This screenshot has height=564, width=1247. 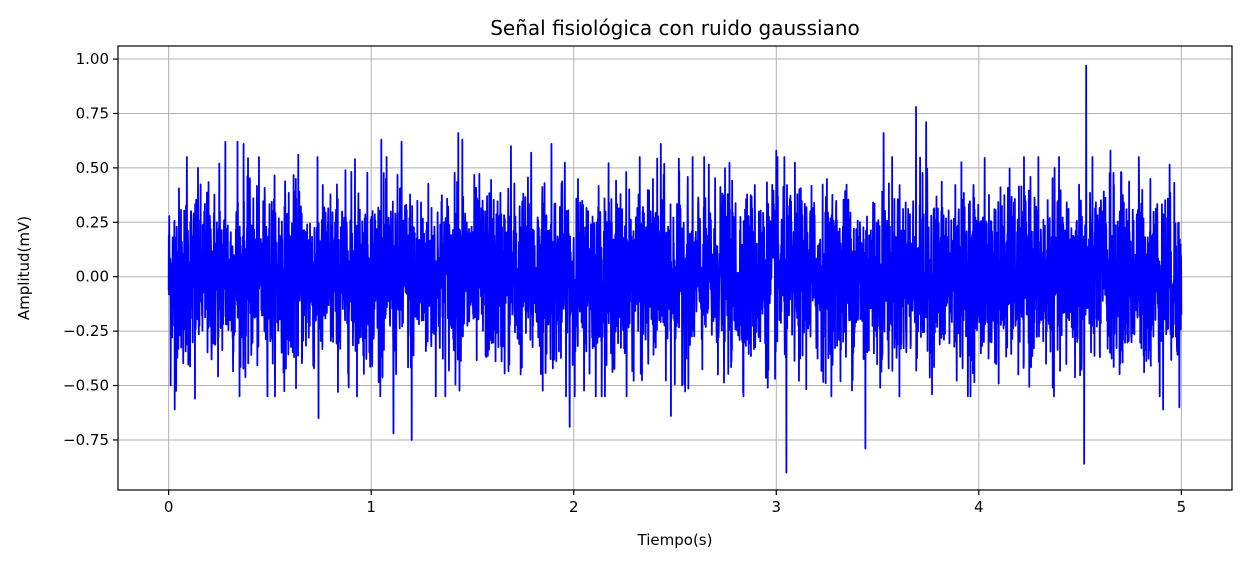 What do you see at coordinates (1182, 507) in the screenshot?
I see `x-tick-label: 5` at bounding box center [1182, 507].